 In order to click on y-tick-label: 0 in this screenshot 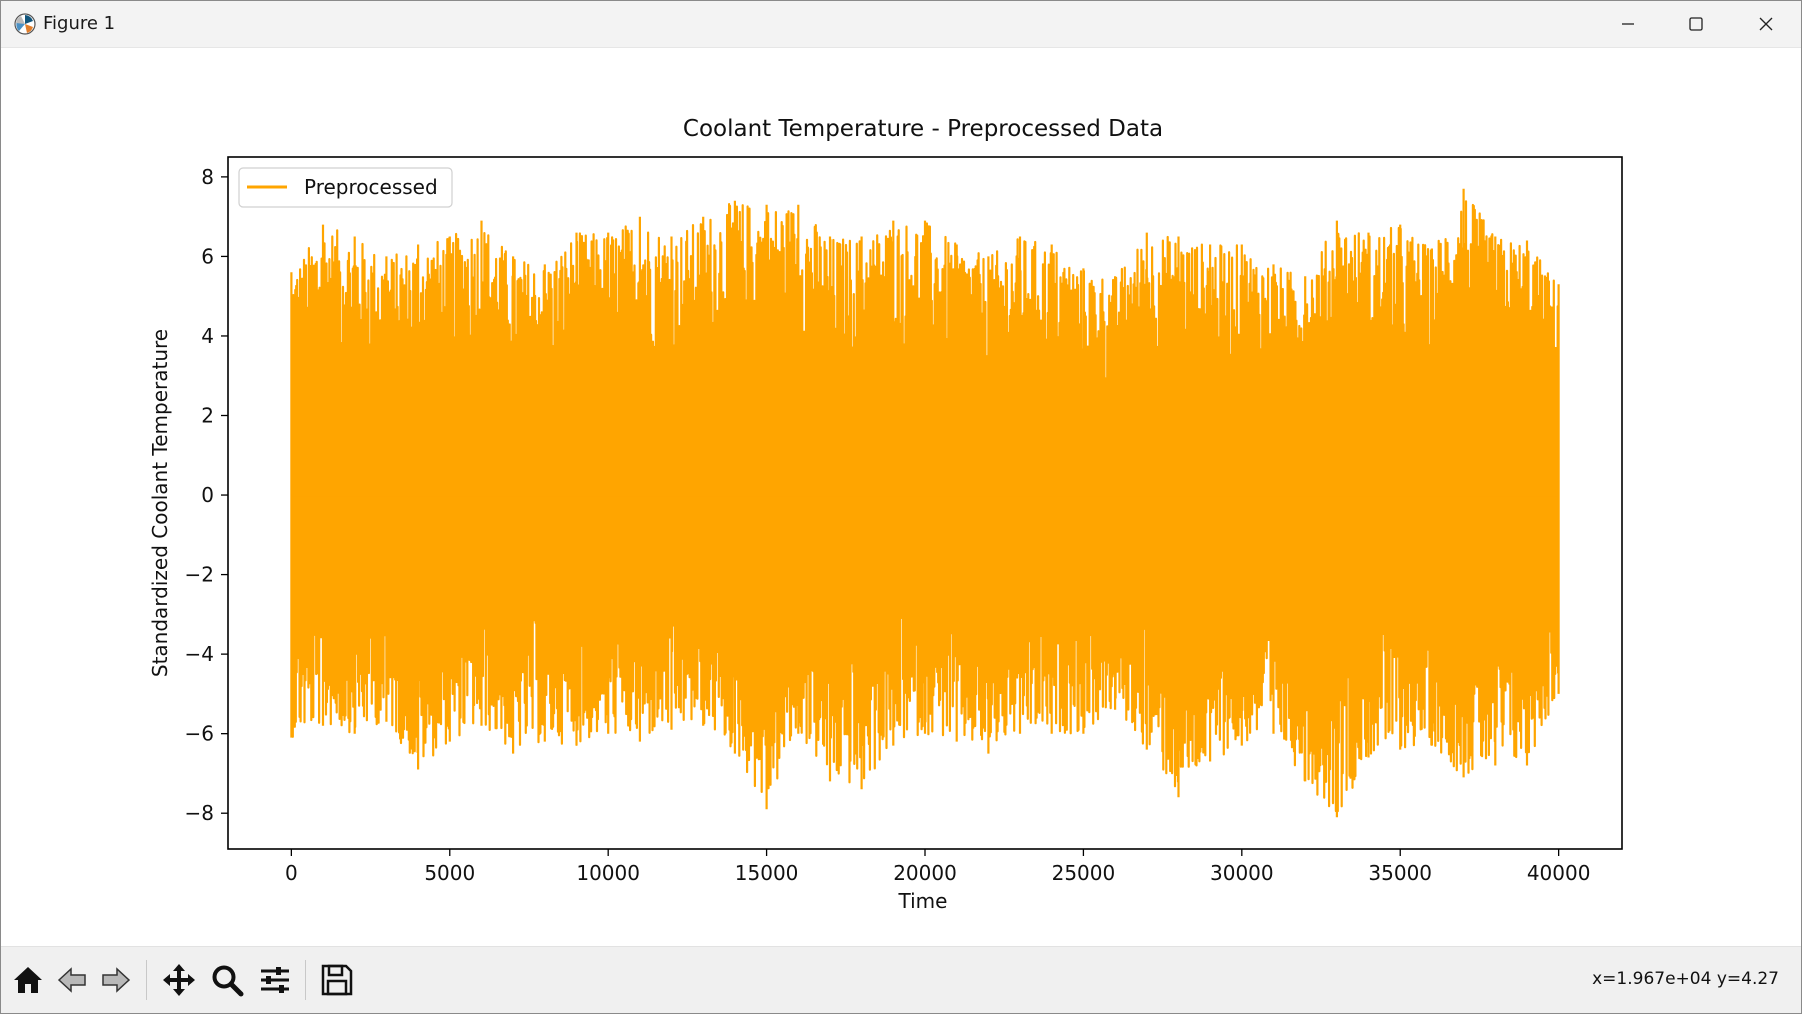, I will do `click(207, 495)`.